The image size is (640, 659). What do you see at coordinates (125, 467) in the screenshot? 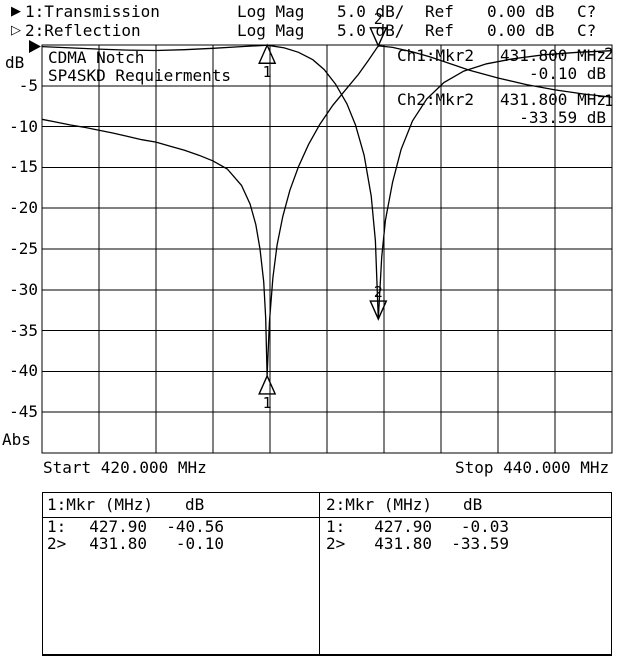
I see `start-frequency-label: Start 420.000 MHz` at bounding box center [125, 467].